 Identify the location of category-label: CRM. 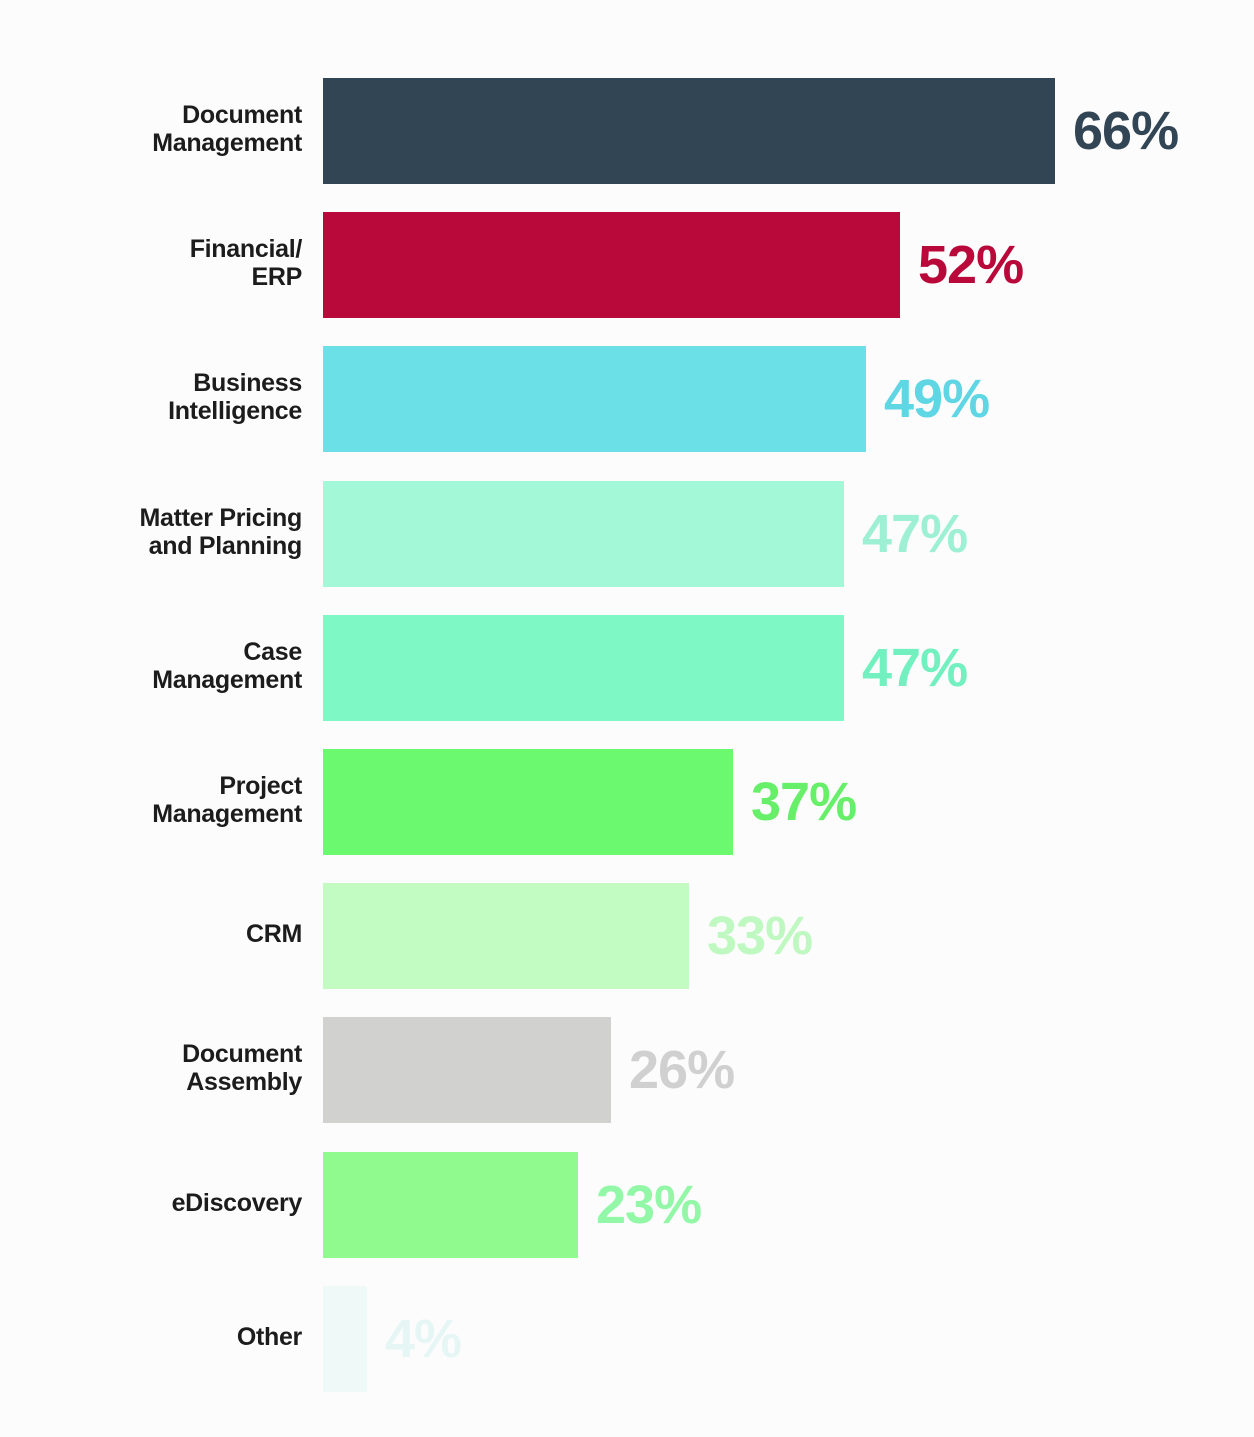
(172, 934).